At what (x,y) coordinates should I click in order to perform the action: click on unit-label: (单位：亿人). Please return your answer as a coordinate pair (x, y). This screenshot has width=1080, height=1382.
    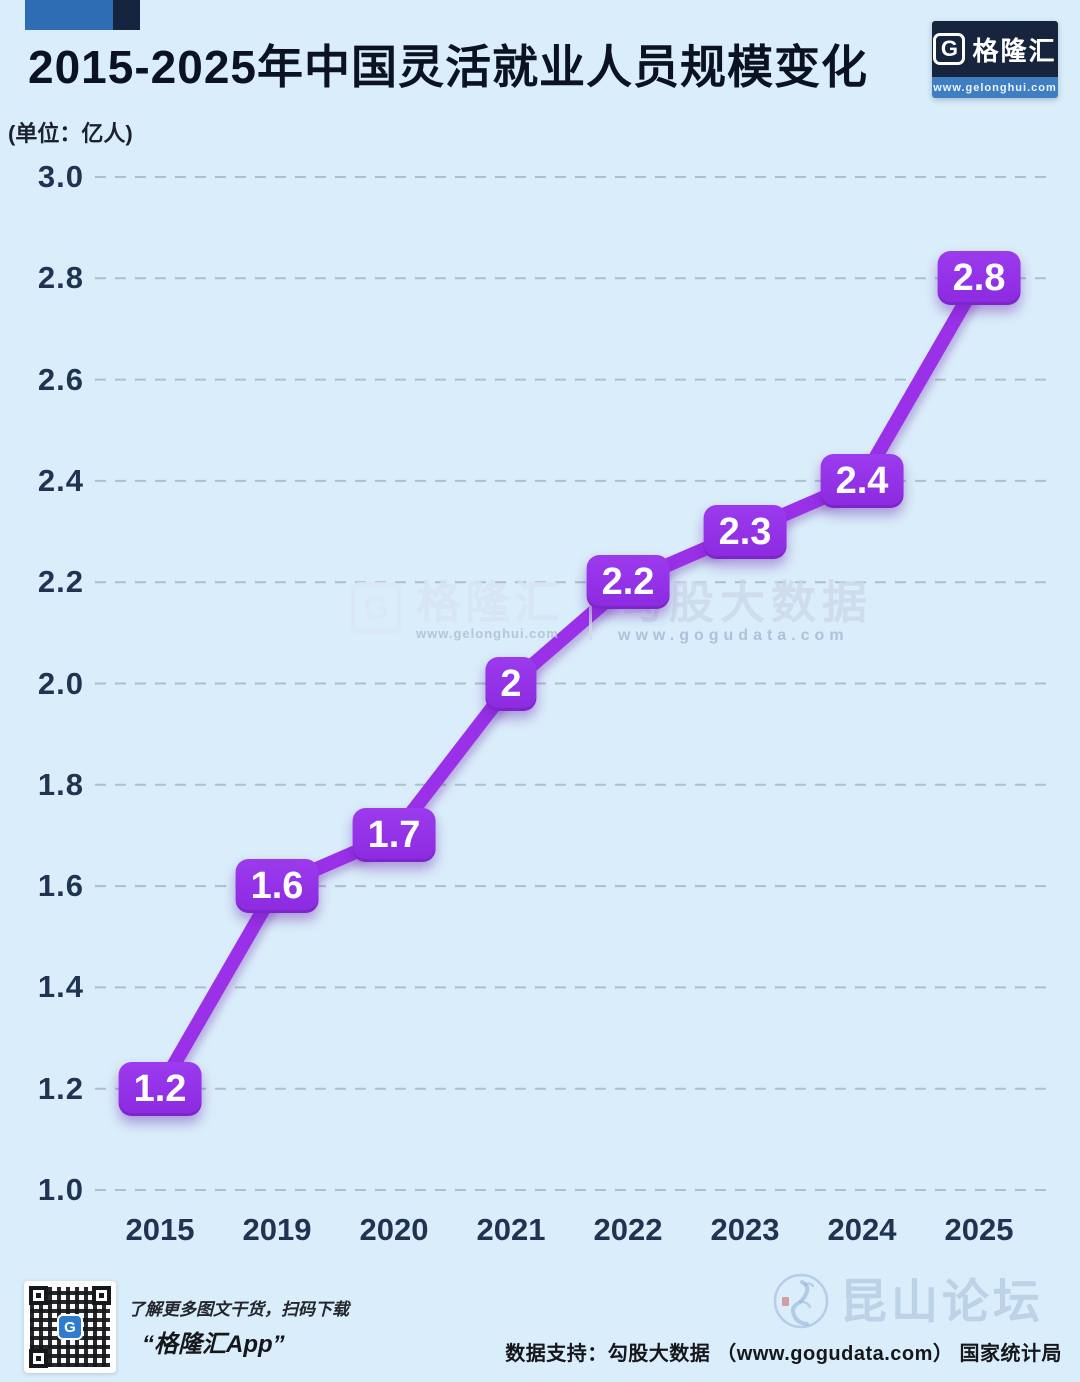
    Looking at the image, I should click on (70, 133).